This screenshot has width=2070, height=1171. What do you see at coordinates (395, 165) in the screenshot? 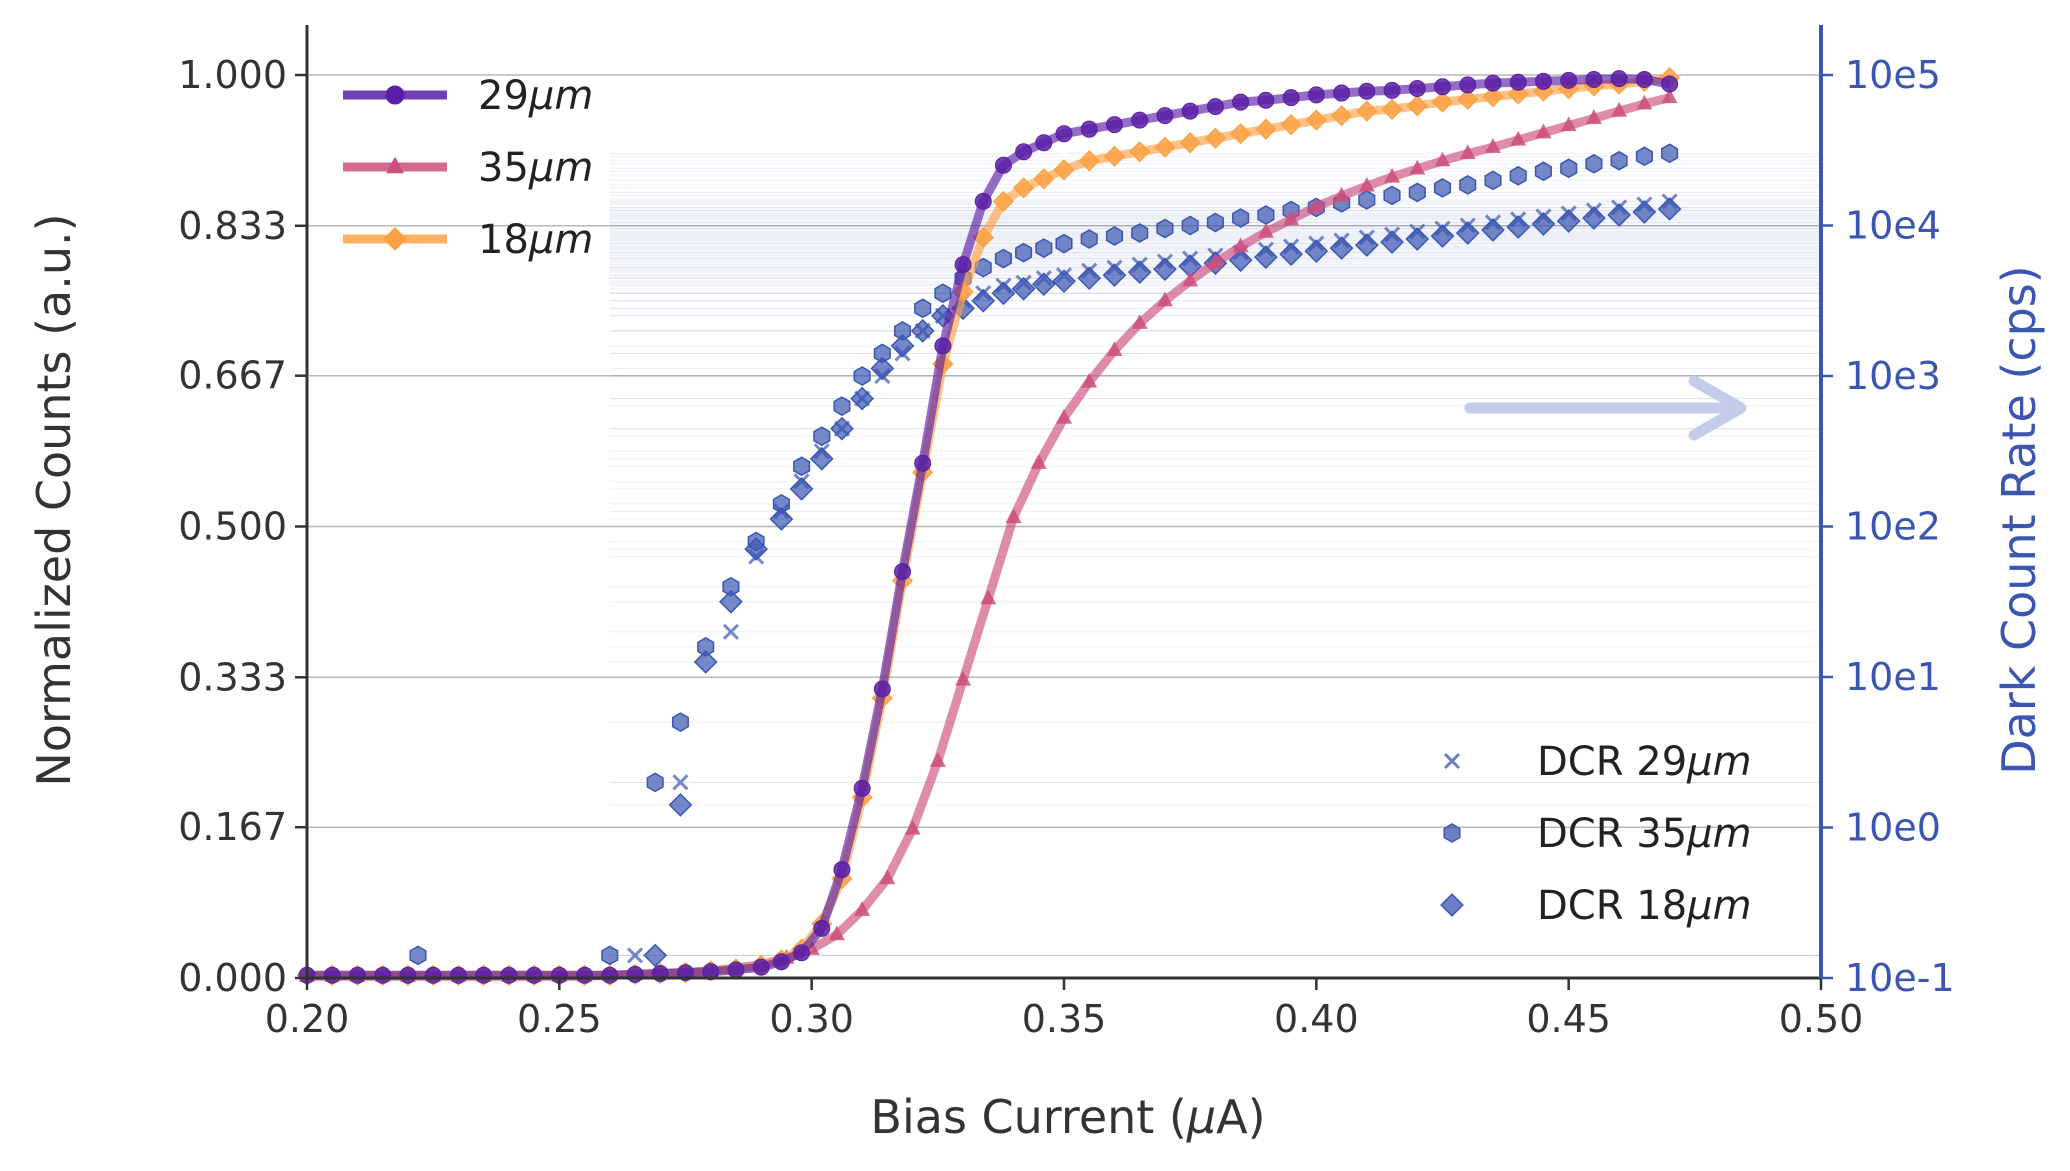
I see `legend-marker` at bounding box center [395, 165].